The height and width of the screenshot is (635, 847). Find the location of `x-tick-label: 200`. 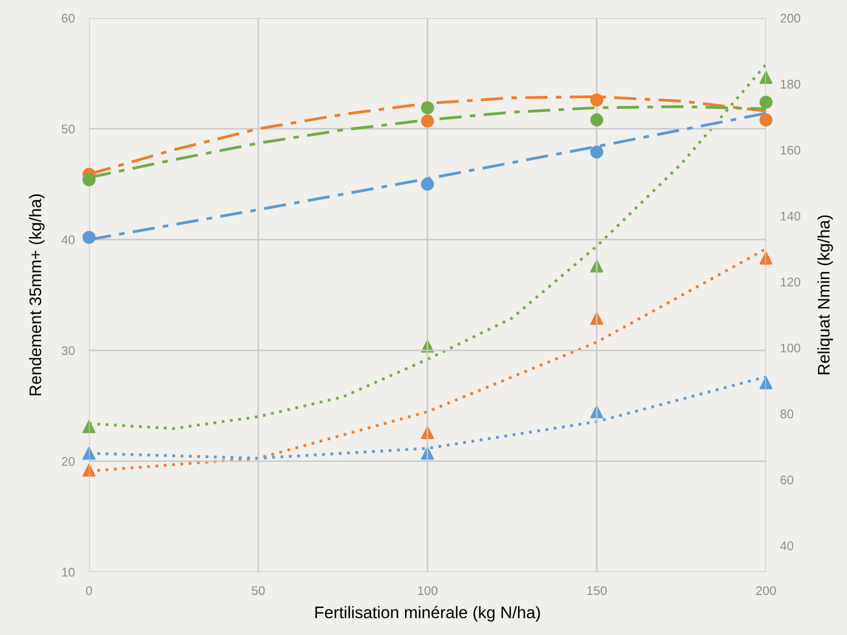

x-tick-label: 200 is located at coordinates (766, 591).